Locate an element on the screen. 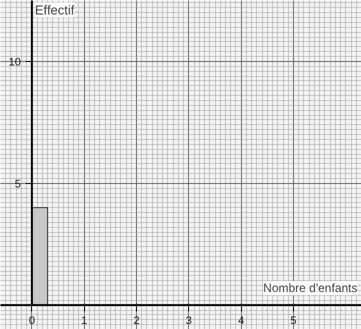 The width and height of the screenshot is (361, 329). x-tick-label: 3 is located at coordinates (189, 321).